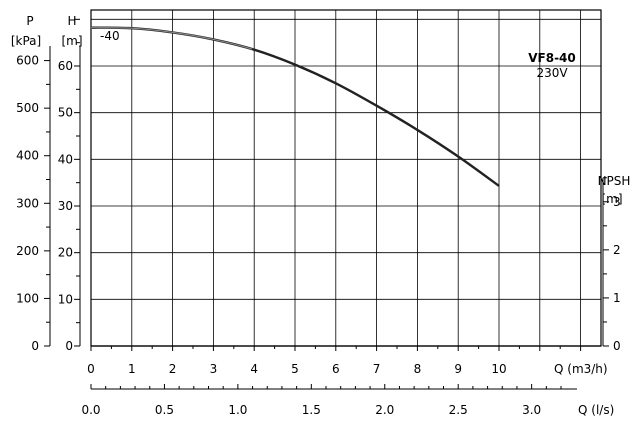 The image size is (643, 430). I want to click on h-tick-label: 0, so click(69, 346).